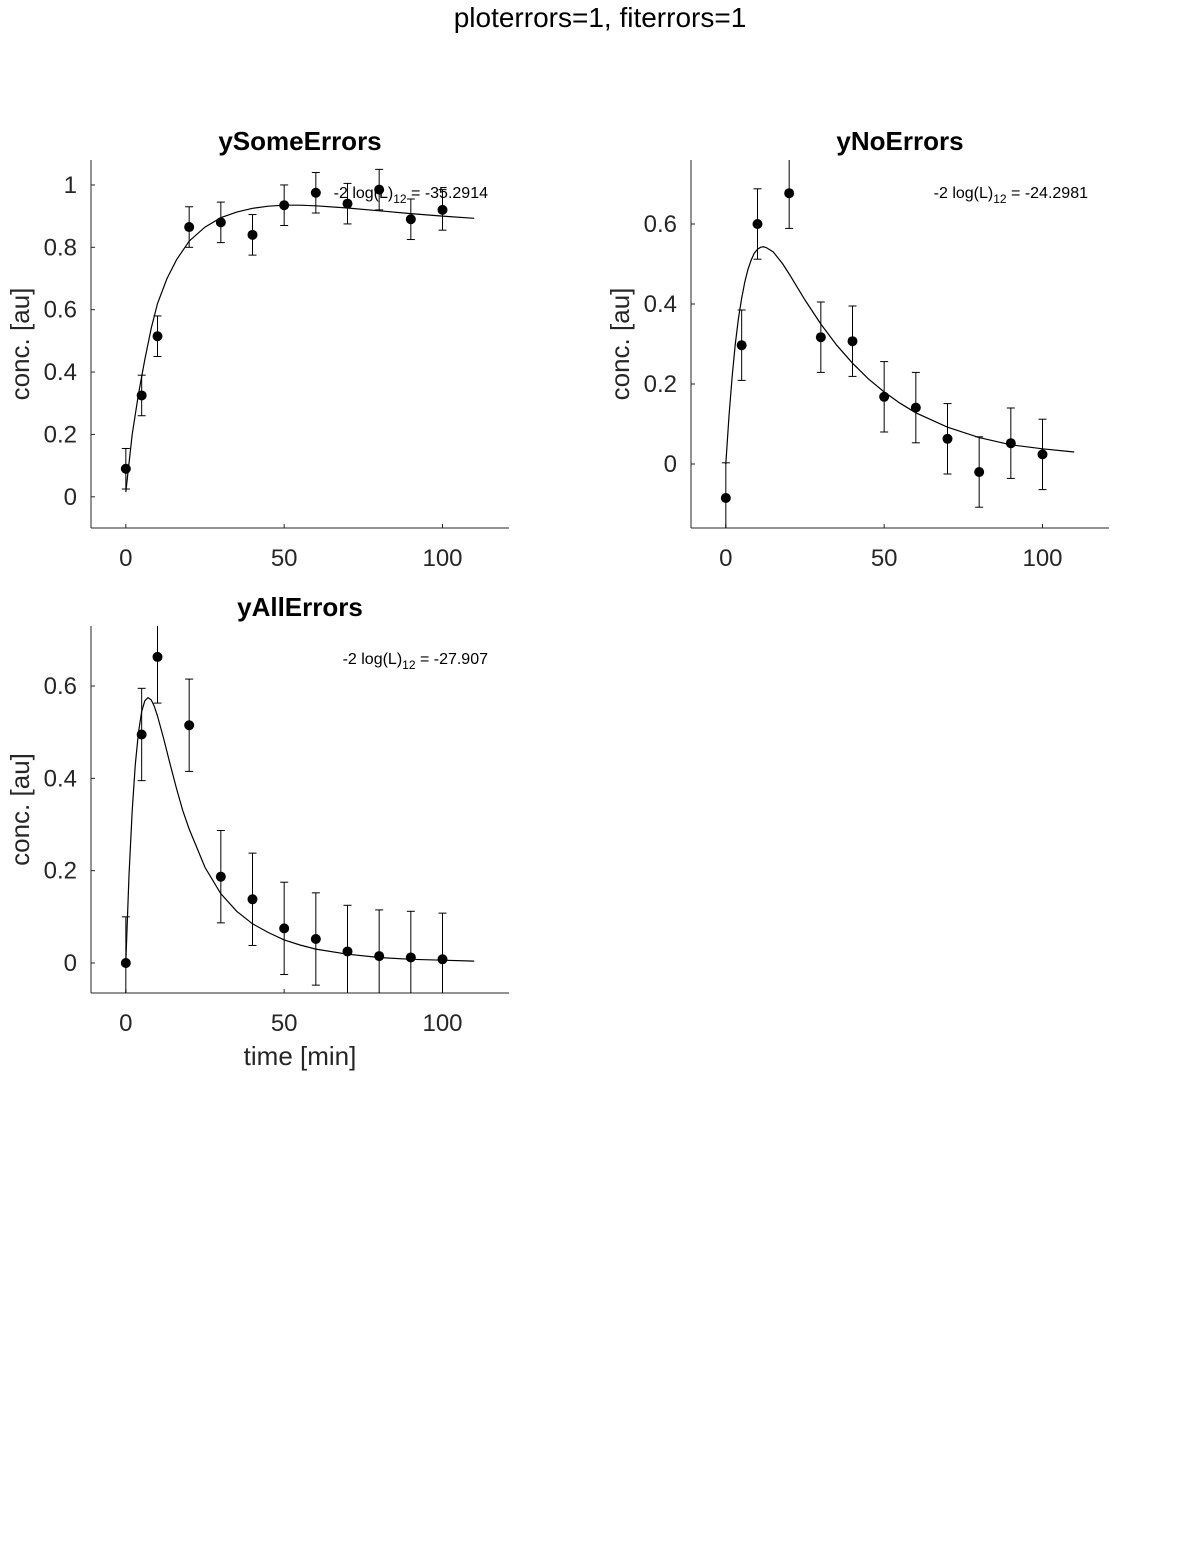  I want to click on likelihood-annotation: -2 log(L)12 = -24.2981, so click(1011, 195).